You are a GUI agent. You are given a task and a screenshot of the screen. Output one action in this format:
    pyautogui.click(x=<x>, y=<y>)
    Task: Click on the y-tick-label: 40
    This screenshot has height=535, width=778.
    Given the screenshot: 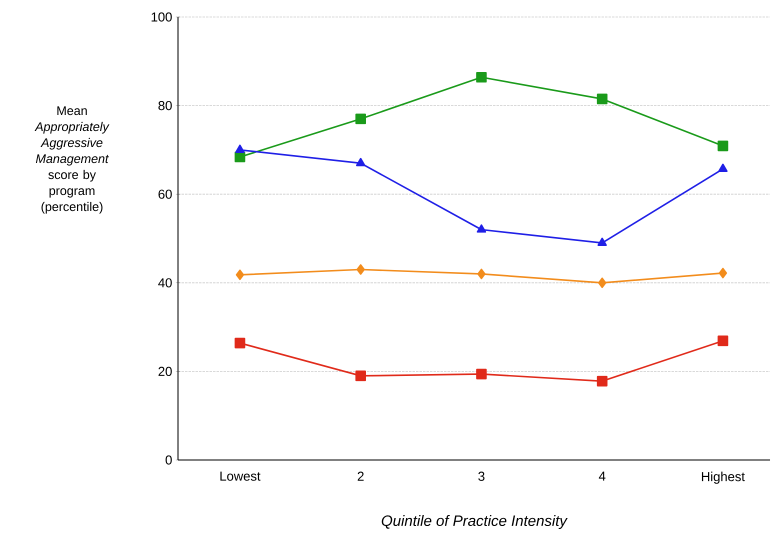 What is the action you would take?
    pyautogui.click(x=165, y=283)
    